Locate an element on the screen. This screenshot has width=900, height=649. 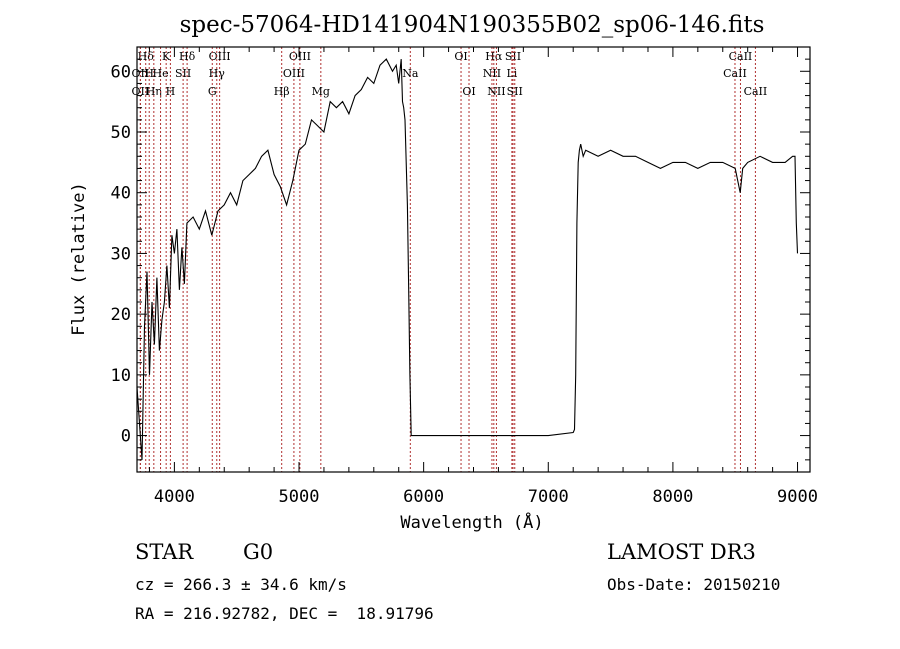
spectral-line-label: Na is located at coordinates (410, 73).